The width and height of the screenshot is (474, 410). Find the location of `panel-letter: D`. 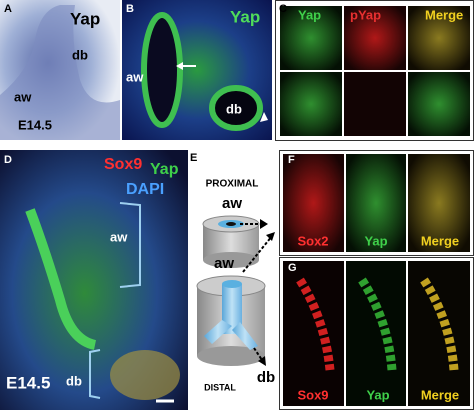

panel-letter: D is located at coordinates (8, 160).